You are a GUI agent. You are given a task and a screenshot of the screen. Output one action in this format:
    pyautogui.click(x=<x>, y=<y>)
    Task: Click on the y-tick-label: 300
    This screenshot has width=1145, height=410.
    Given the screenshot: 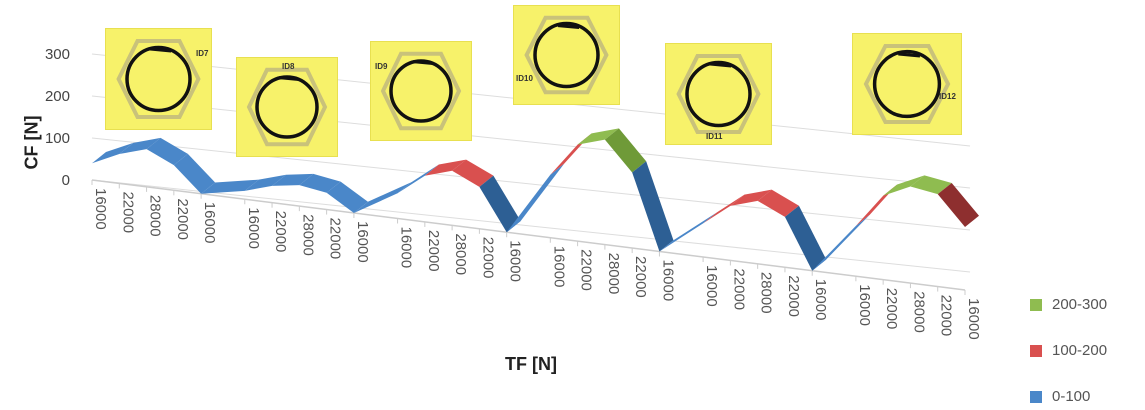 What is the action you would take?
    pyautogui.click(x=57, y=54)
    